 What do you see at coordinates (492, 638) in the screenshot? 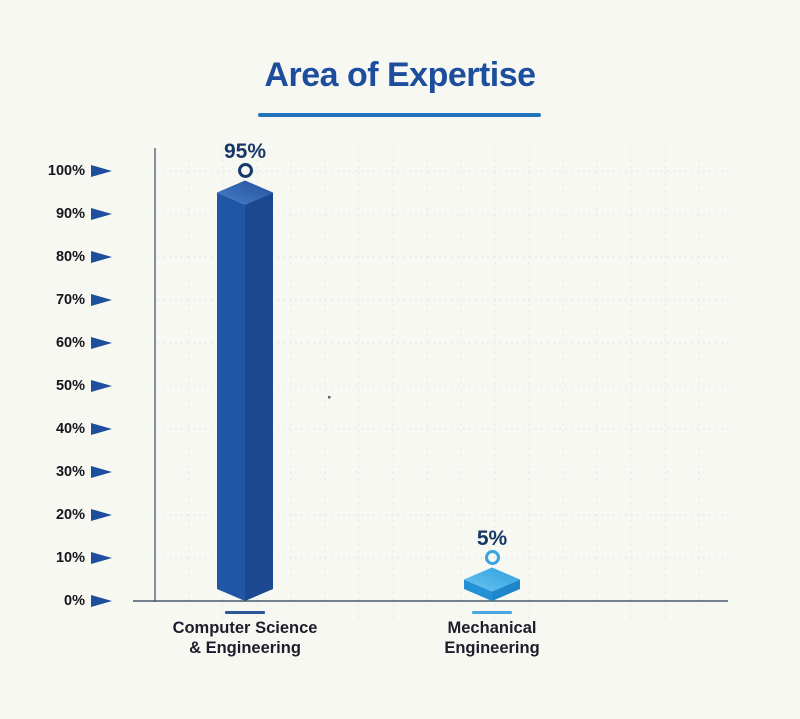
I see `category-label: Mechanical Engineering` at bounding box center [492, 638].